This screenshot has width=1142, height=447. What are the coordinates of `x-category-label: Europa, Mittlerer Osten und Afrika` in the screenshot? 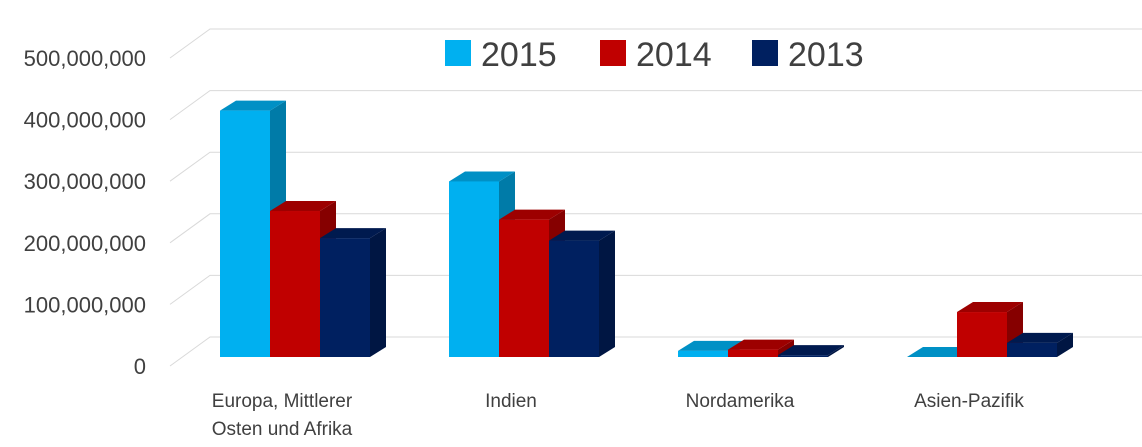 It's located at (282, 415).